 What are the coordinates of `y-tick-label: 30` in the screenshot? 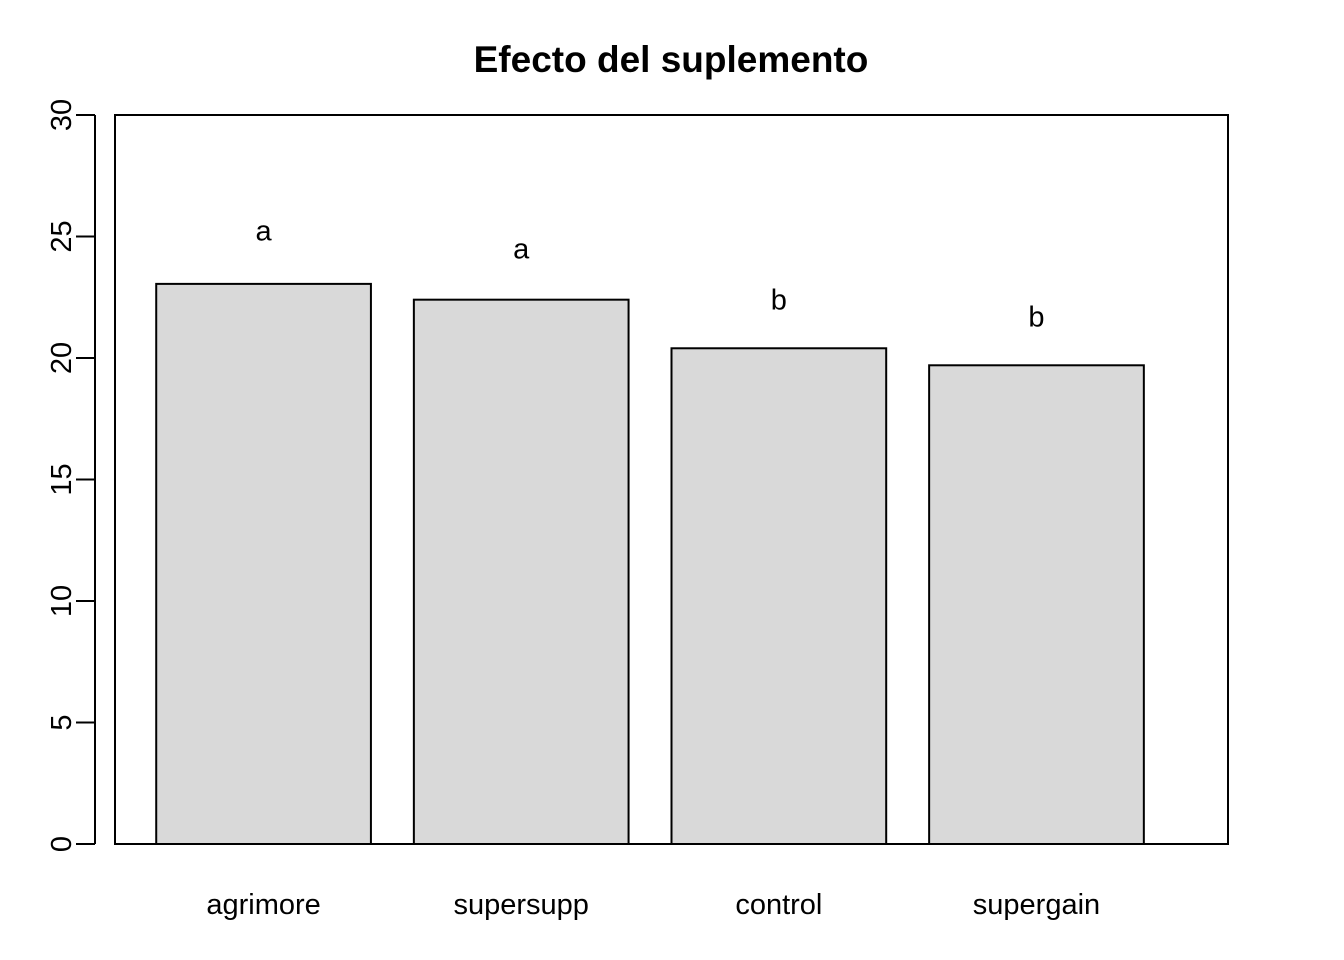 It's located at (62, 115).